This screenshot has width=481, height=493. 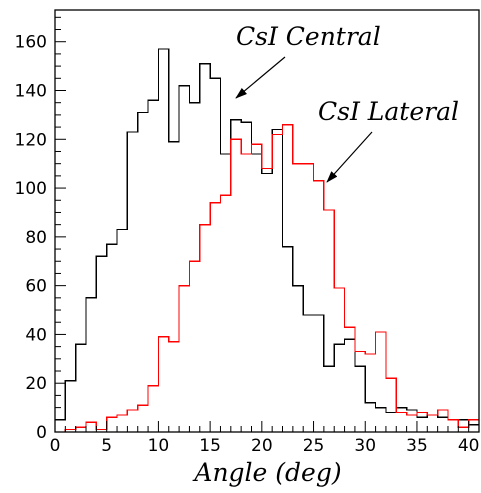 What do you see at coordinates (159, 446) in the screenshot?
I see `x-tick-label: 10` at bounding box center [159, 446].